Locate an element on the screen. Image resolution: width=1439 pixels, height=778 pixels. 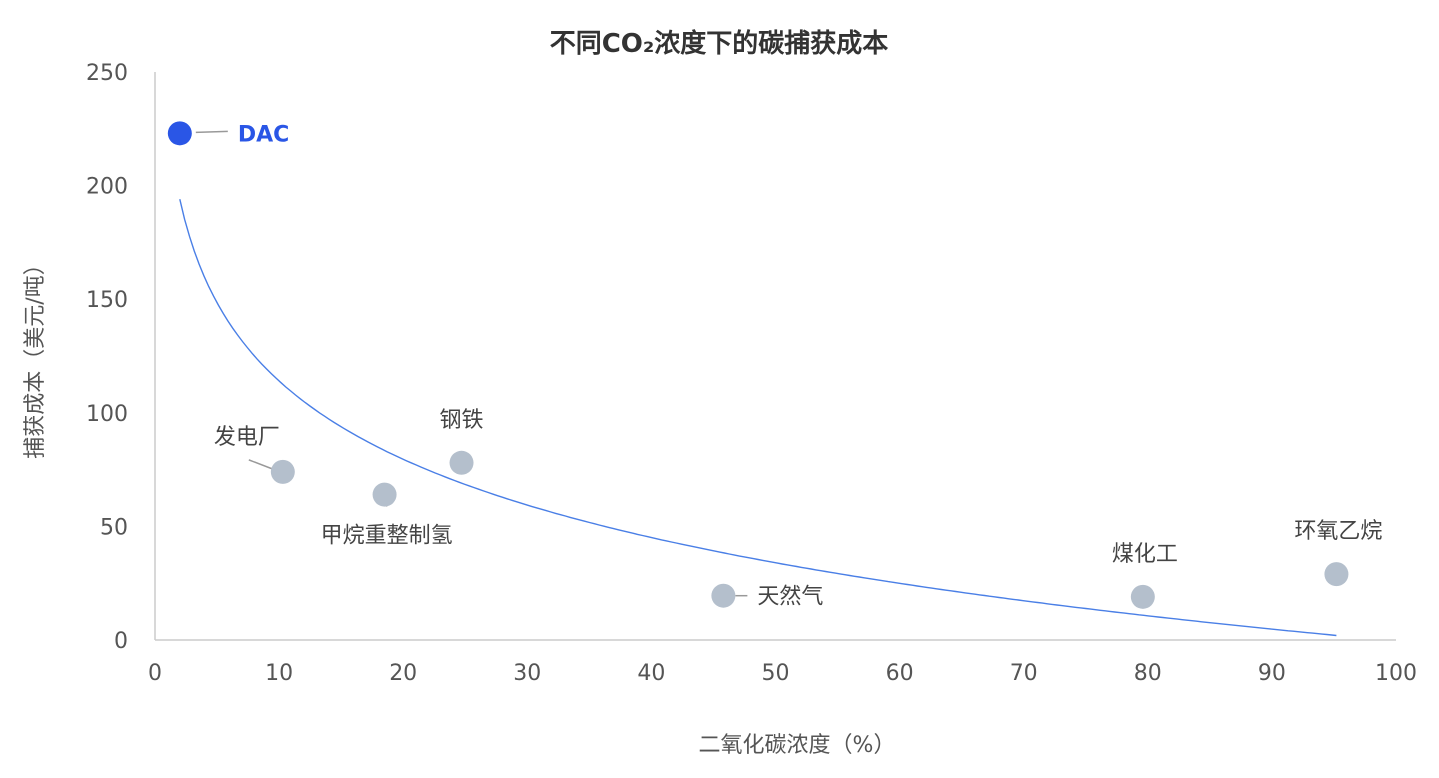
y-tick-label: 200 is located at coordinates (107, 187).